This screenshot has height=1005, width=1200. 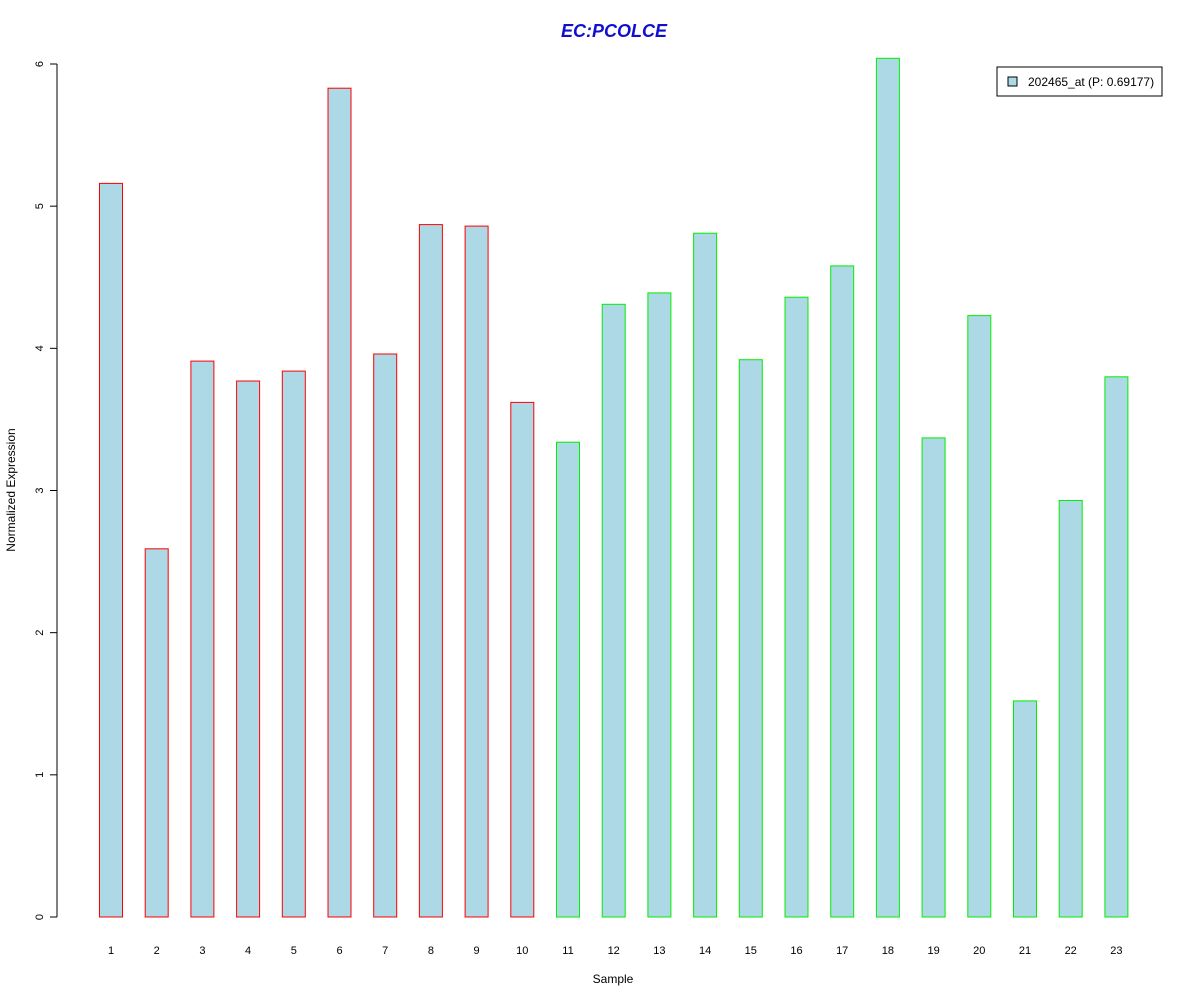 I want to click on x-tick-label: 22, so click(x=1071, y=951).